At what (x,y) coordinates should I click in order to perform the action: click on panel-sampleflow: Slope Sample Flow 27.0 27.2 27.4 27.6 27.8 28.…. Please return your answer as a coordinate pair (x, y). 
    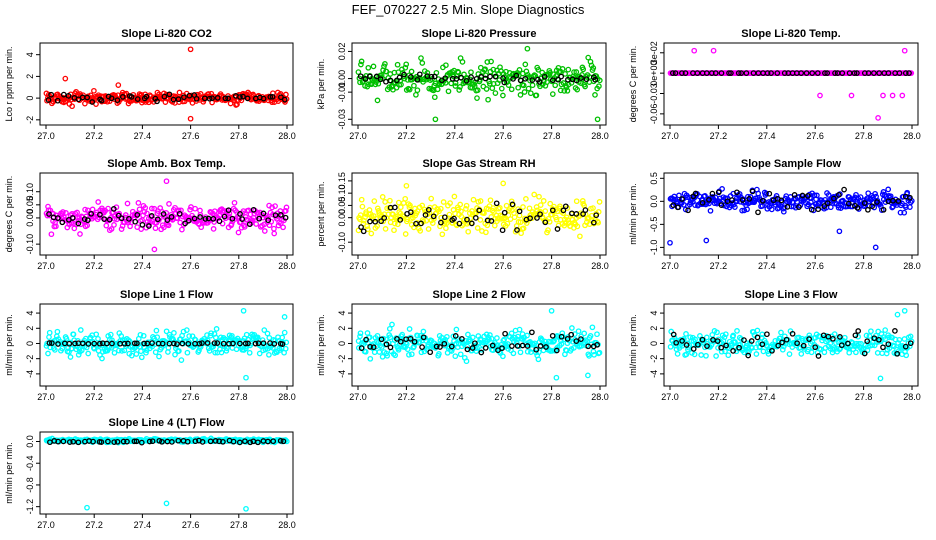
    Looking at the image, I should click on (774, 214).